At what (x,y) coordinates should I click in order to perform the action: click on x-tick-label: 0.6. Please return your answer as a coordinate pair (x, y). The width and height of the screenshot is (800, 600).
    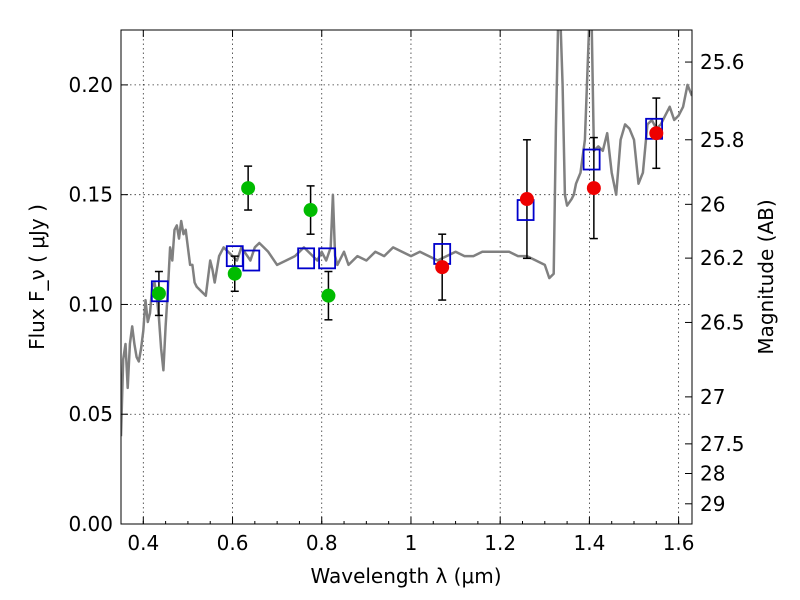
    Looking at the image, I should click on (233, 543).